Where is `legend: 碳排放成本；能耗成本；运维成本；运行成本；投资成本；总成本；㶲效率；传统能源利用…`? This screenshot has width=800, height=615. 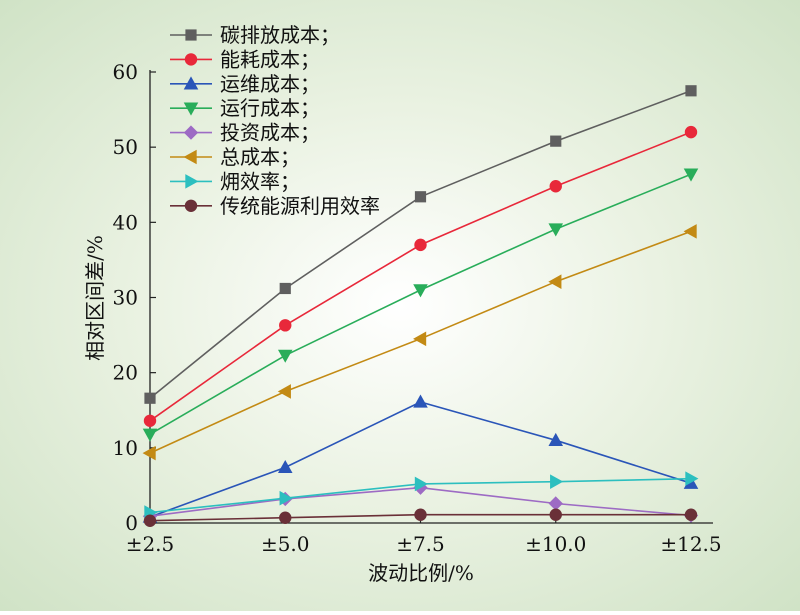 legend: 碳排放成本；能耗成本；运维成本；运行成本；投资成本；总成本；㶲效率；传统能源利用… is located at coordinates (275, 120).